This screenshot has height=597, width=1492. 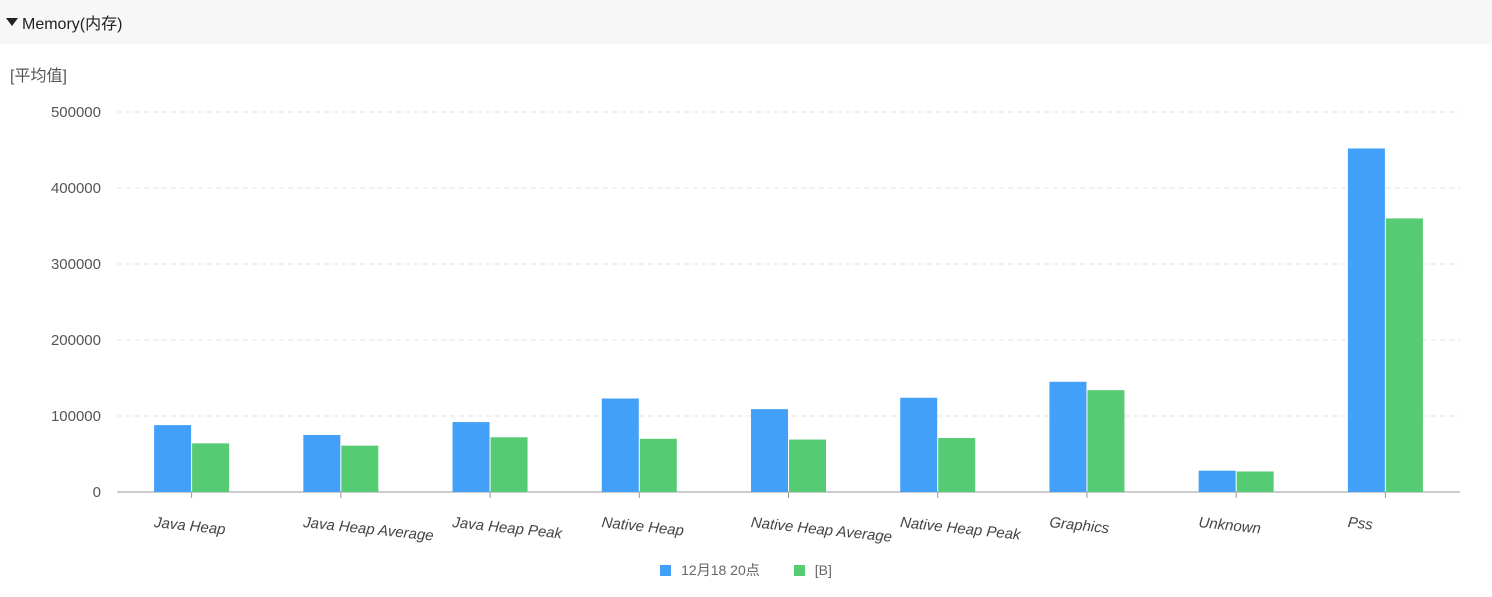 I want to click on x-tick-label: Java Heap Peak, so click(x=508, y=528).